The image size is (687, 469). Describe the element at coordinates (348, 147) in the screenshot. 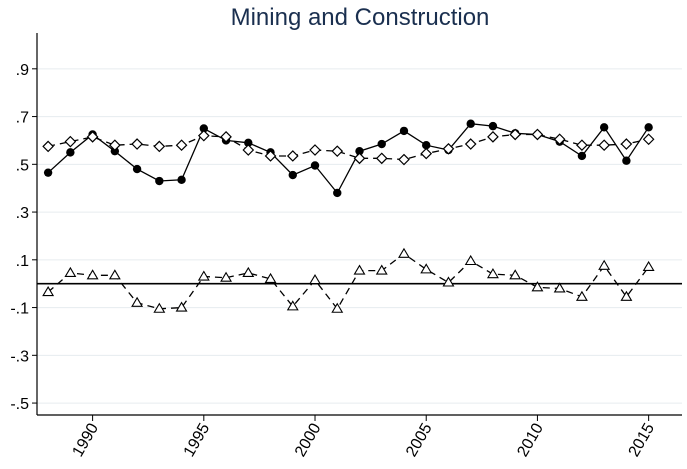

I see `series-2-line` at that location.